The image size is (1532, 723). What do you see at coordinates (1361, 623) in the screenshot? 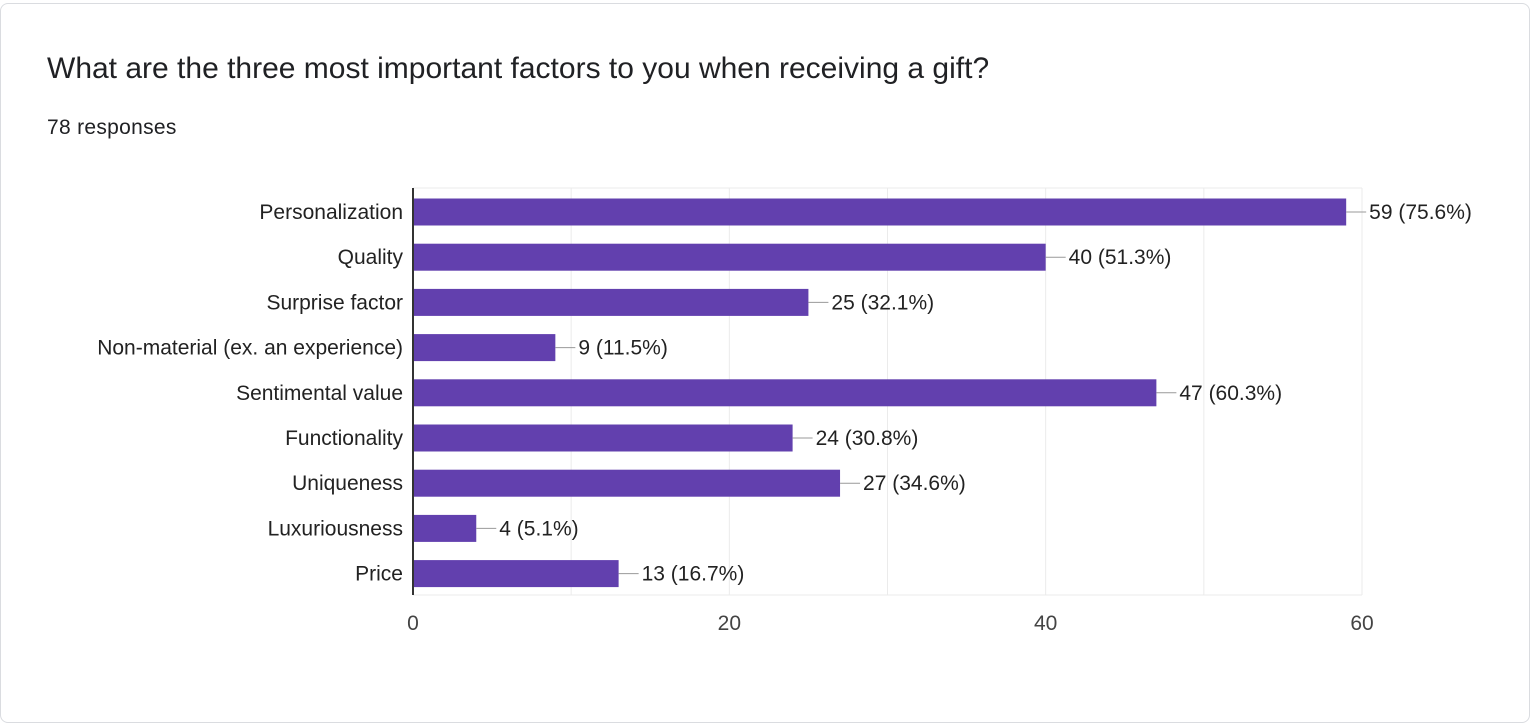
I see `x-tick-label: 60` at bounding box center [1361, 623].